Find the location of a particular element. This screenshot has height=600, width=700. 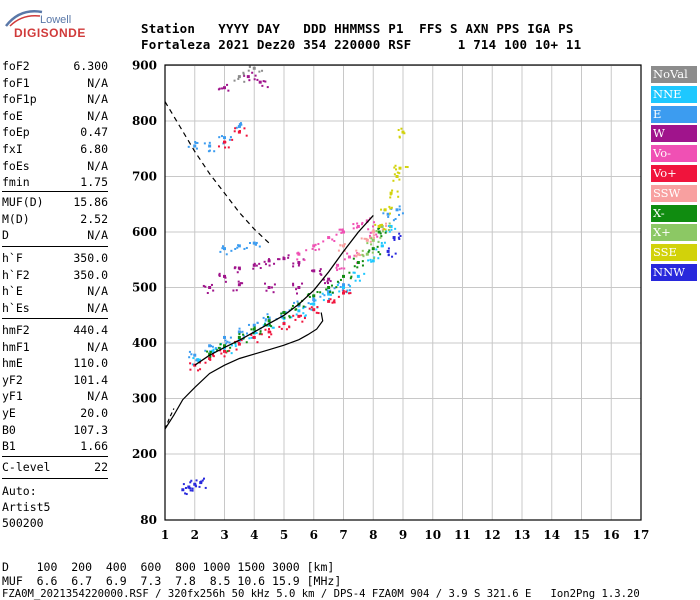

x-tick-label: 3 is located at coordinates (224, 535).